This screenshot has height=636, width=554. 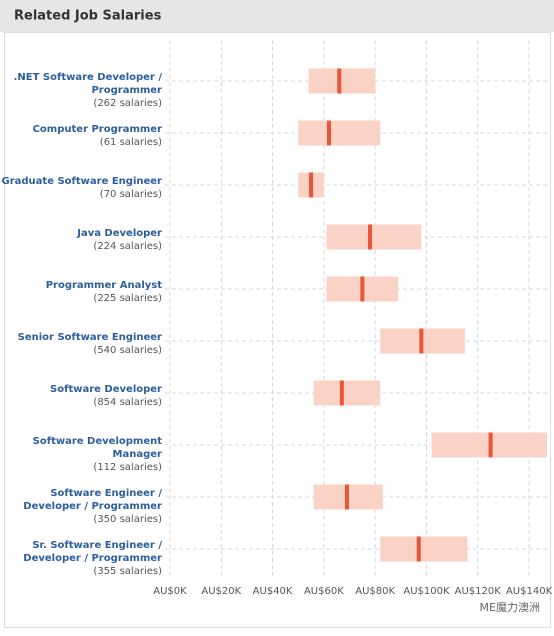 I want to click on salary-count: (61 salaries), so click(x=131, y=142).